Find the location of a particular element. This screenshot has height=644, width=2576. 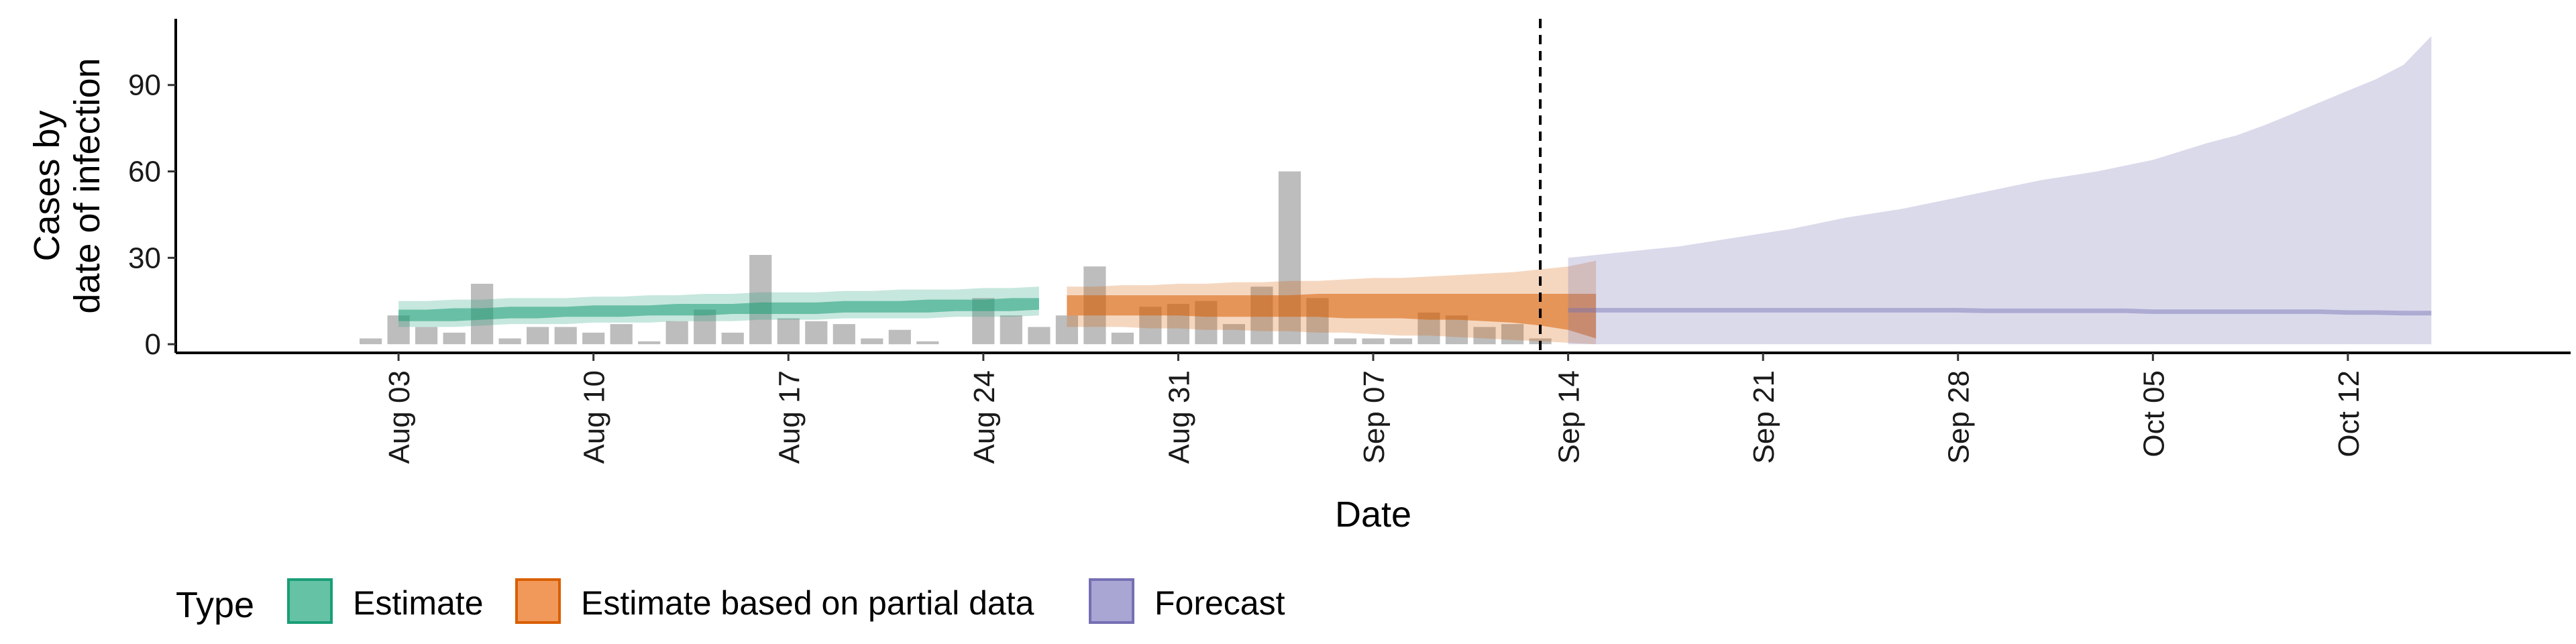

x-tick-label: Sep 21 is located at coordinates (1764, 417).